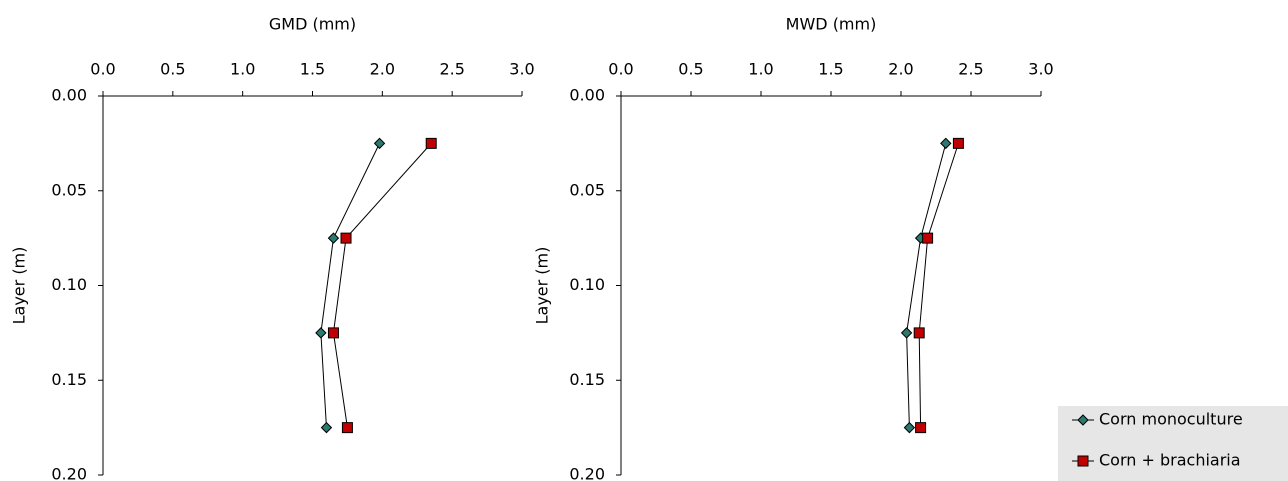 This screenshot has width=1288, height=481. I want to click on legend-label: Corn + brachiaria, so click(1170, 460).